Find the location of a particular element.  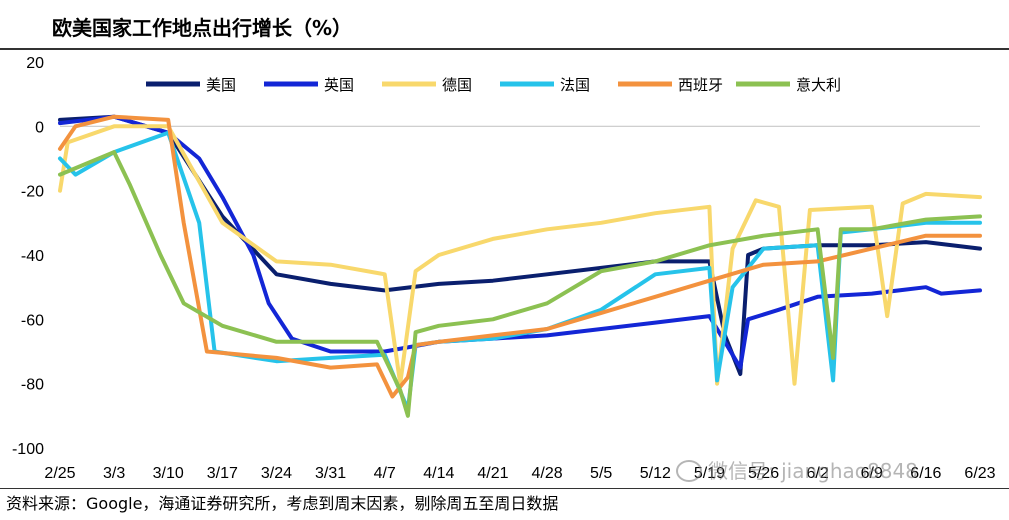

y-tick-label: -20 is located at coordinates (32, 192).